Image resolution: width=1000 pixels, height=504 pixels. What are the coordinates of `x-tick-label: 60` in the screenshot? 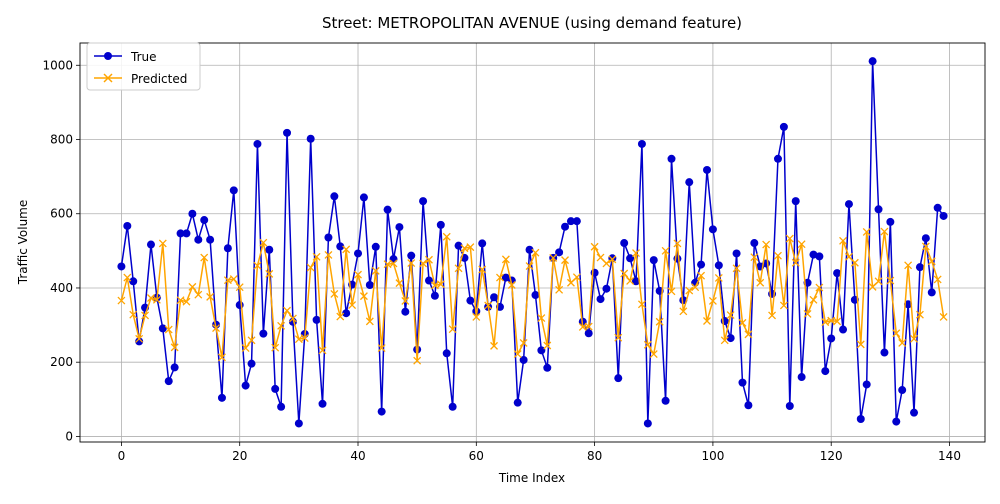 It's located at (476, 456).